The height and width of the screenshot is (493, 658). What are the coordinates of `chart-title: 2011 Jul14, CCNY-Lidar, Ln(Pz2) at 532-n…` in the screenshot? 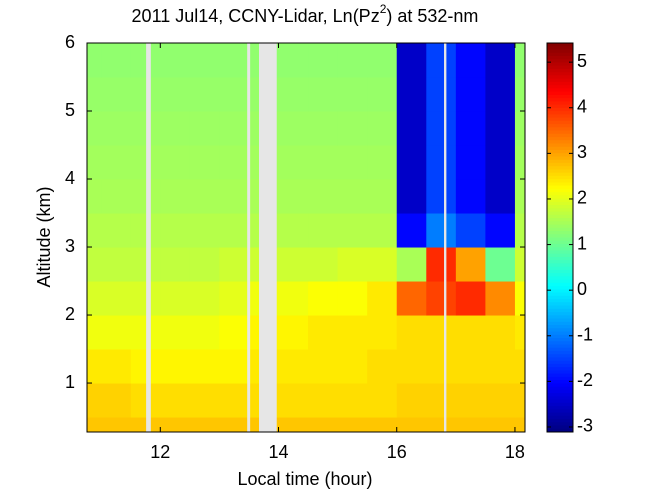 It's located at (305, 14).